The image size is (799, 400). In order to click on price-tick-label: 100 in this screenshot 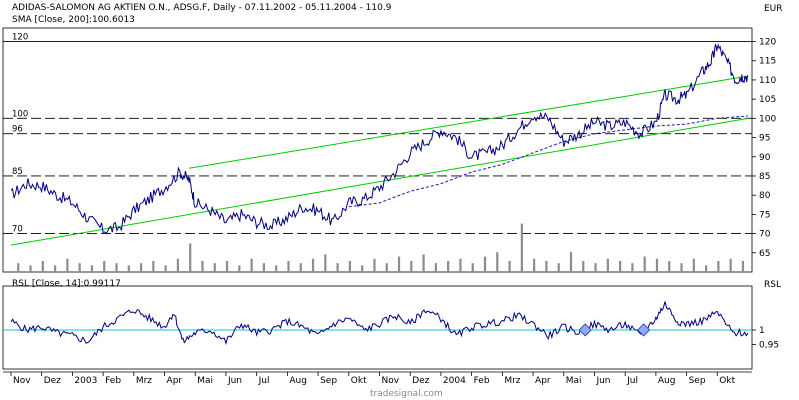, I will do `click(767, 119)`.